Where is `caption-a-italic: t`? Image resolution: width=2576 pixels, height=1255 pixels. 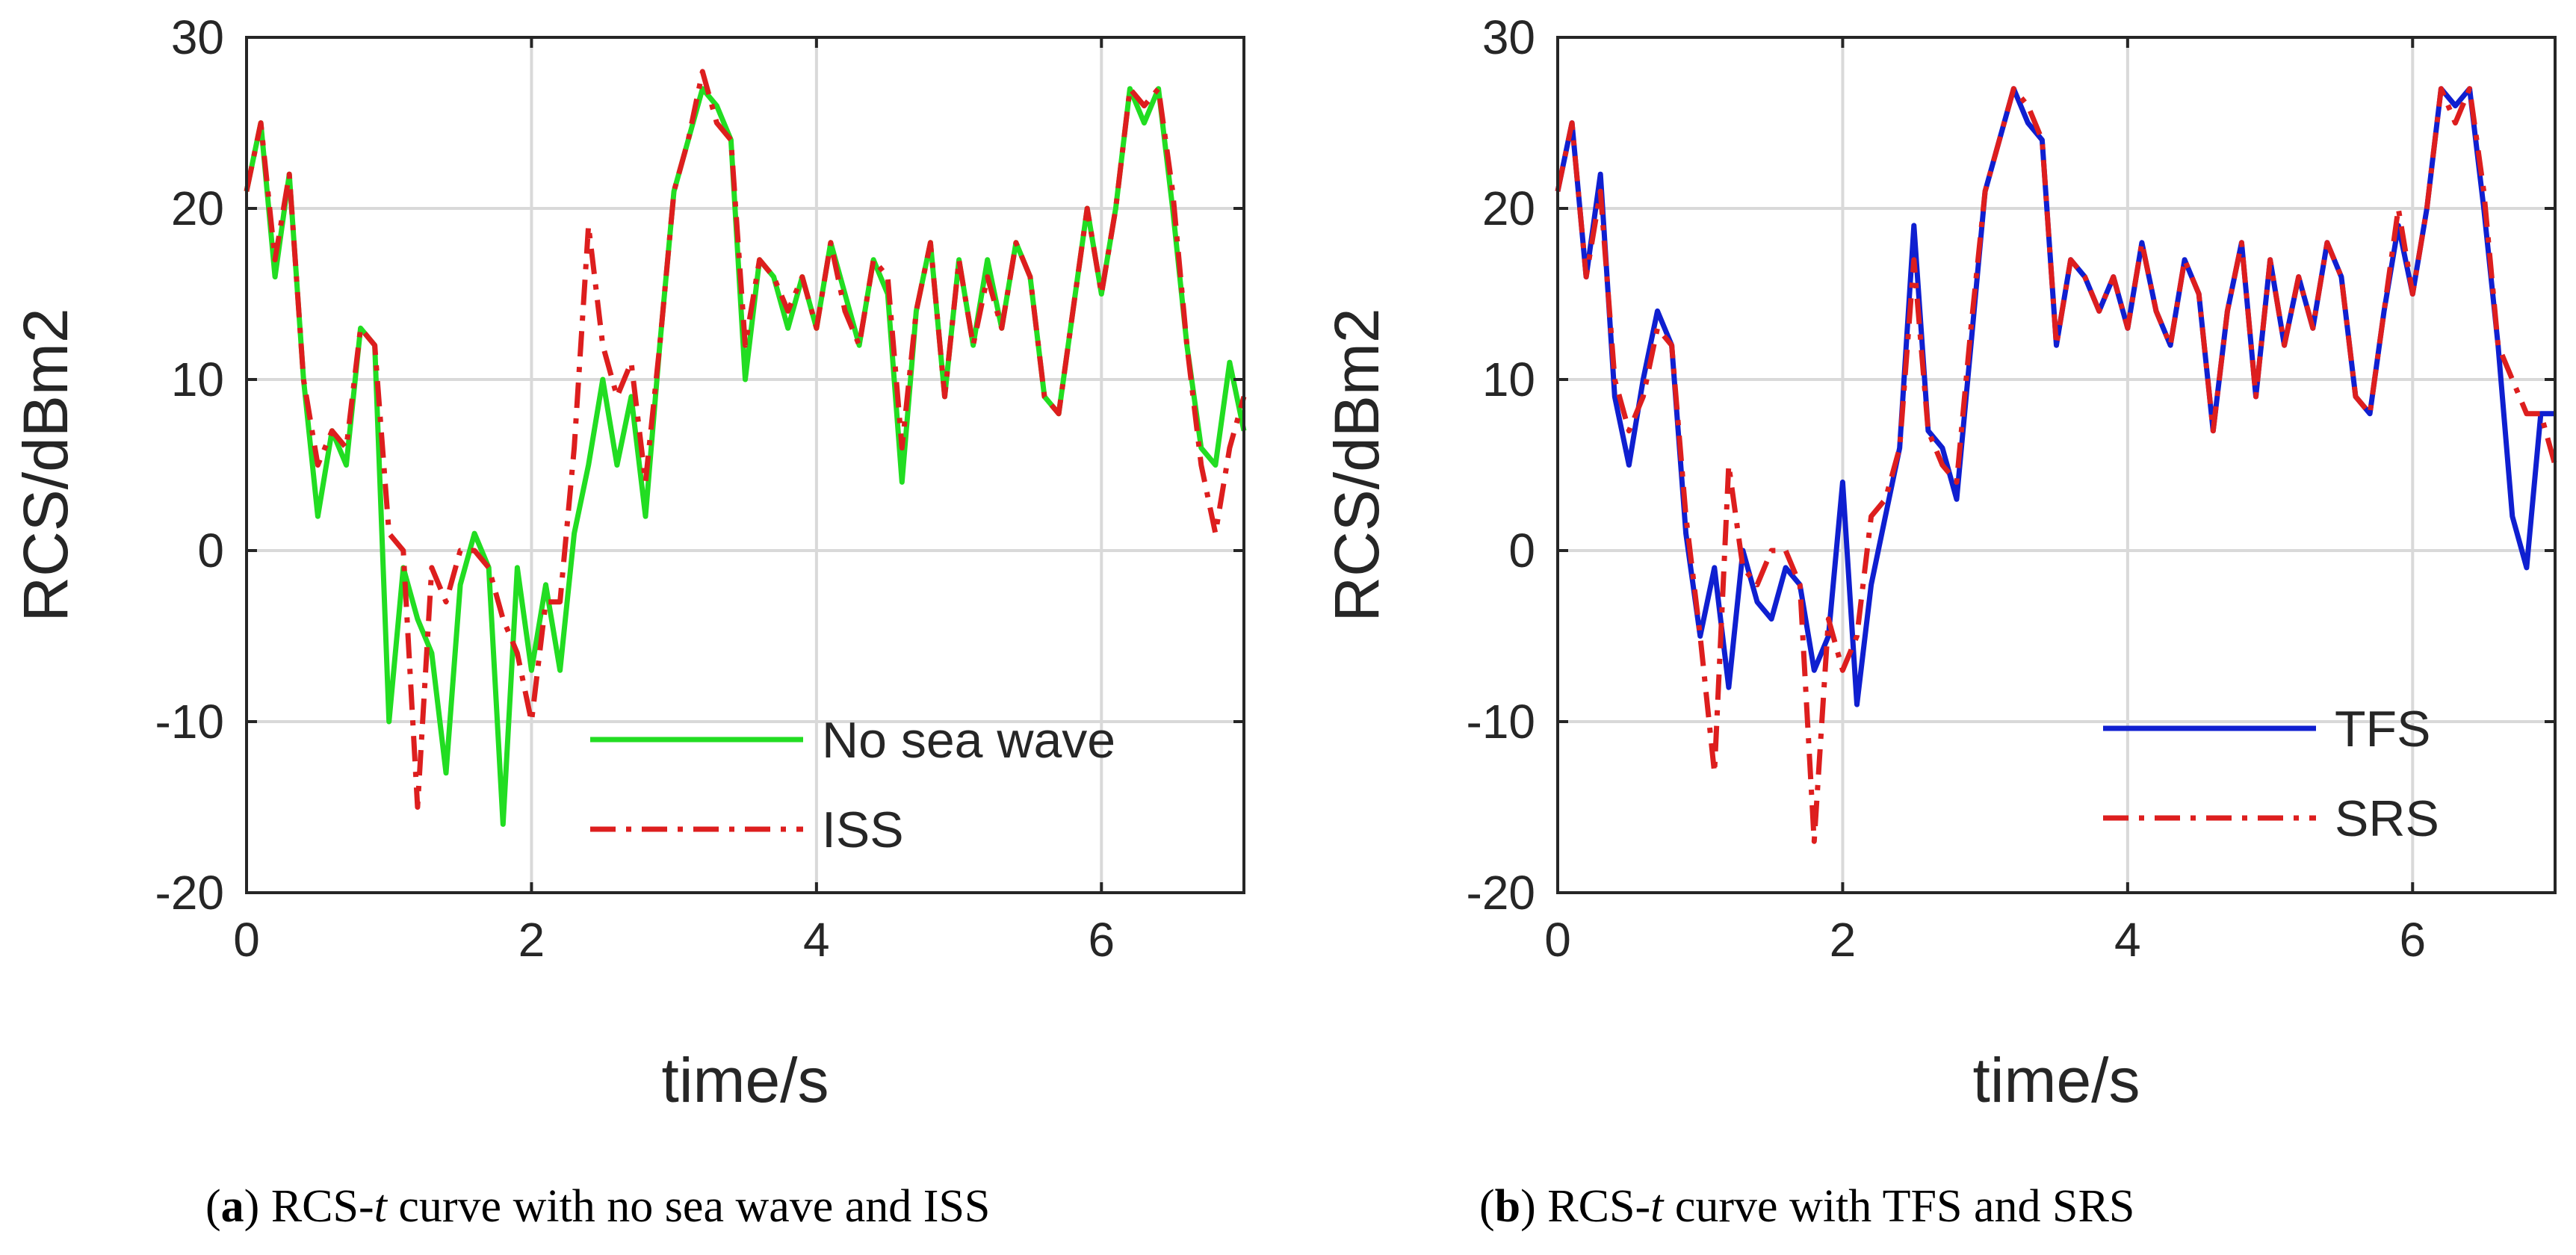
caption-a-italic: t is located at coordinates (380, 1206).